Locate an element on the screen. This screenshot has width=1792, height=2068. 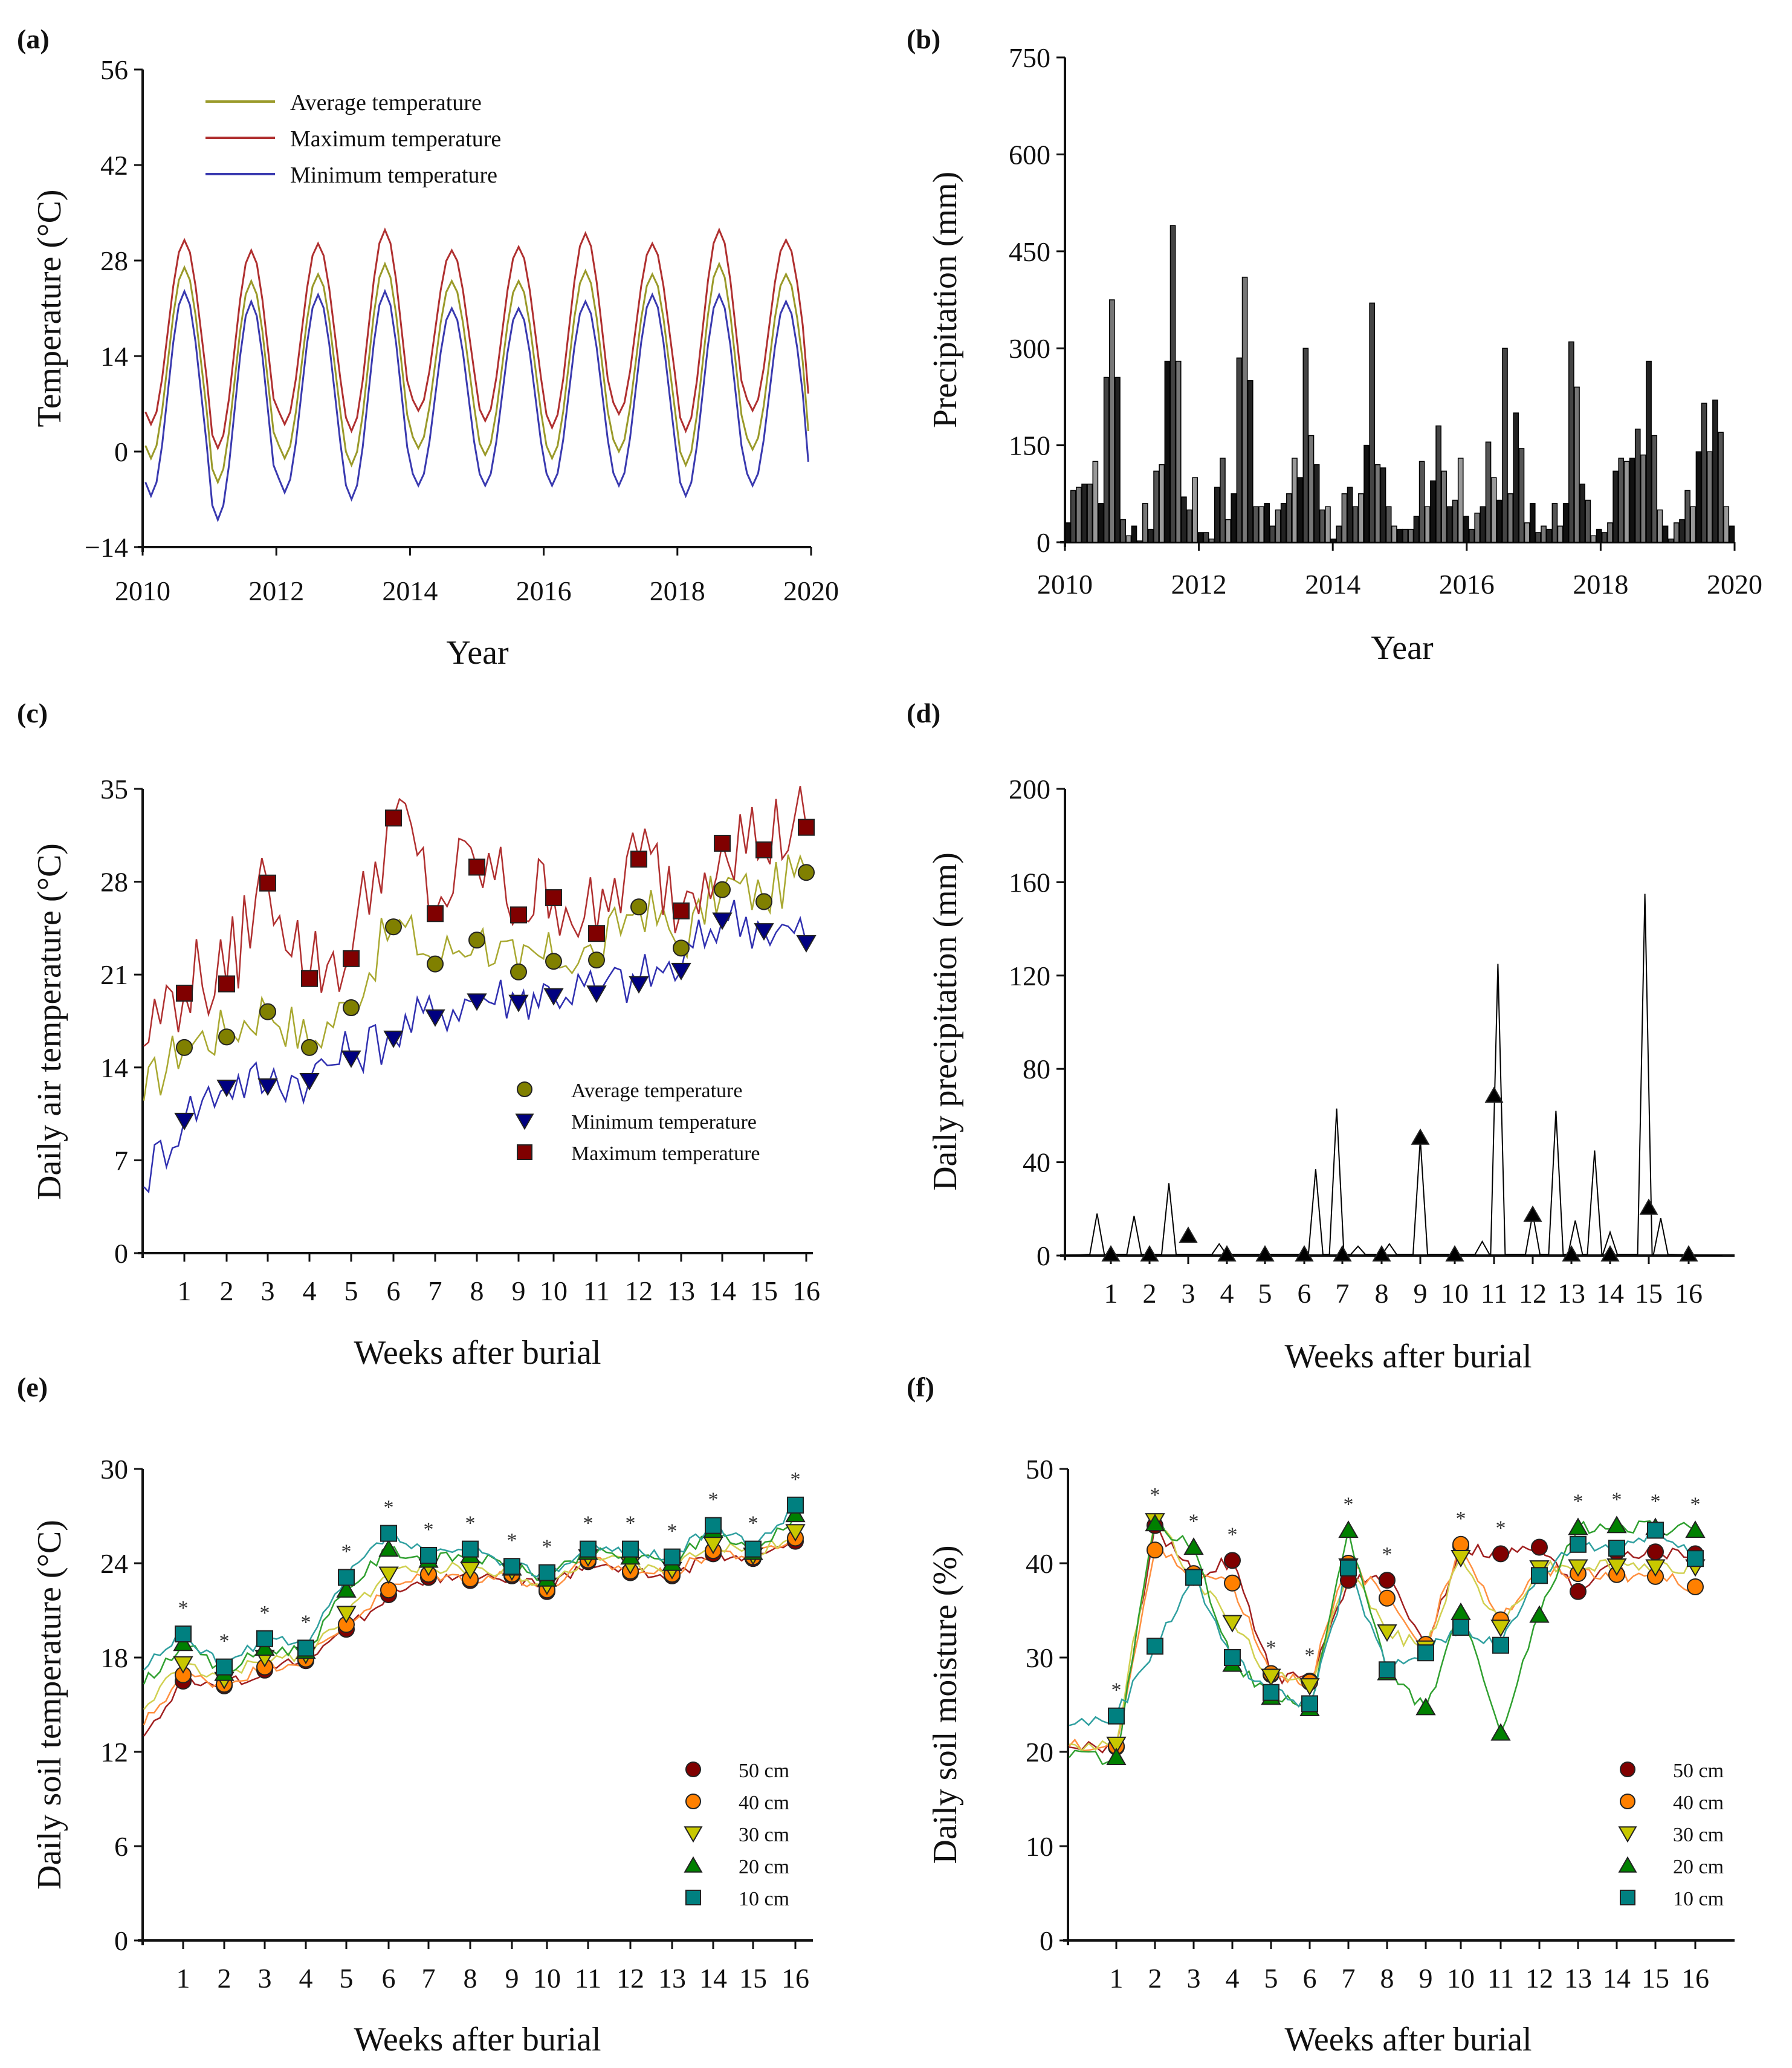
x-tick-label: 12 is located at coordinates (1539, 1978).